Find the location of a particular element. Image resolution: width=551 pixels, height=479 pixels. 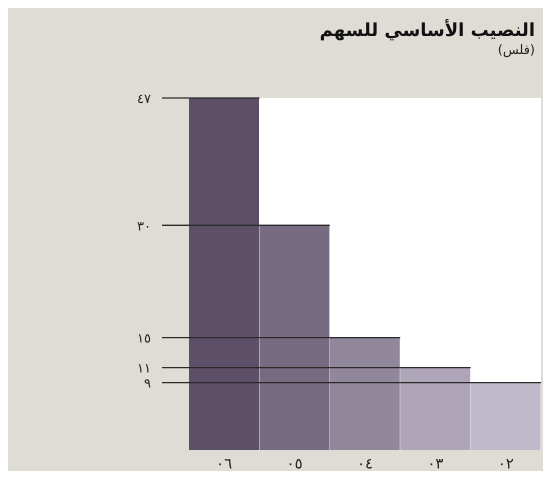

x-tick-label: ٠٦ is located at coordinates (224, 463).